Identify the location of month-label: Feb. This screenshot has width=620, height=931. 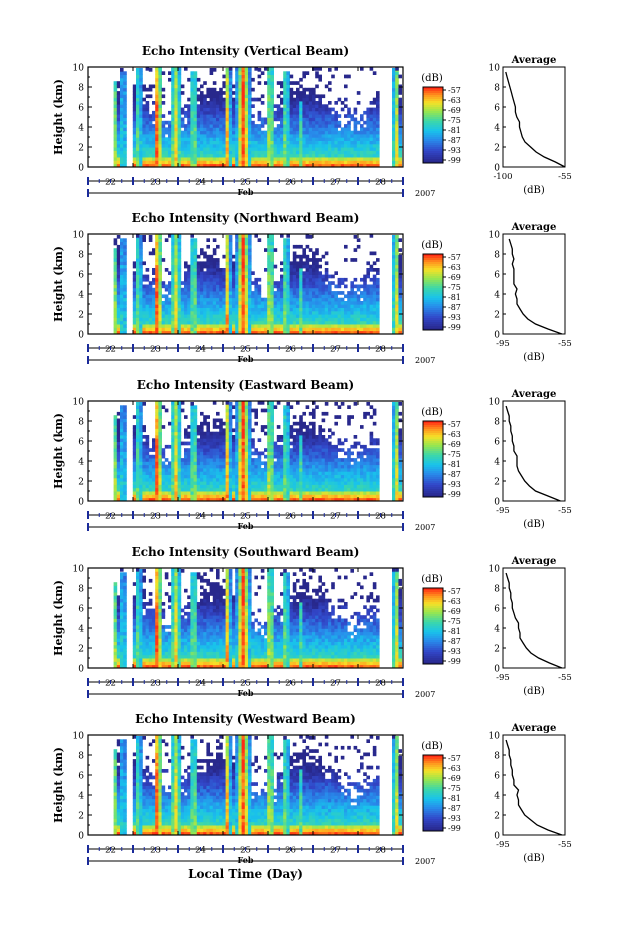
(246, 359).